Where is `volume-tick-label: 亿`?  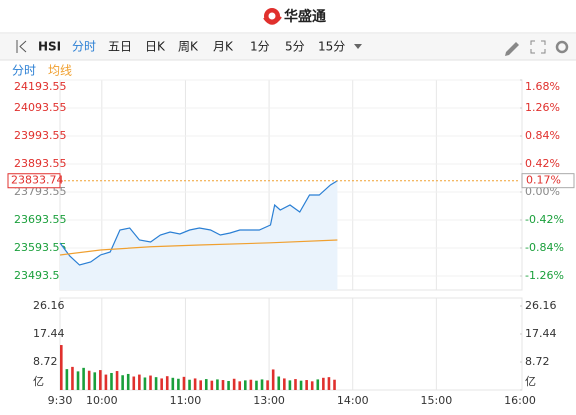 volume-tick-label: 亿 is located at coordinates (38, 381).